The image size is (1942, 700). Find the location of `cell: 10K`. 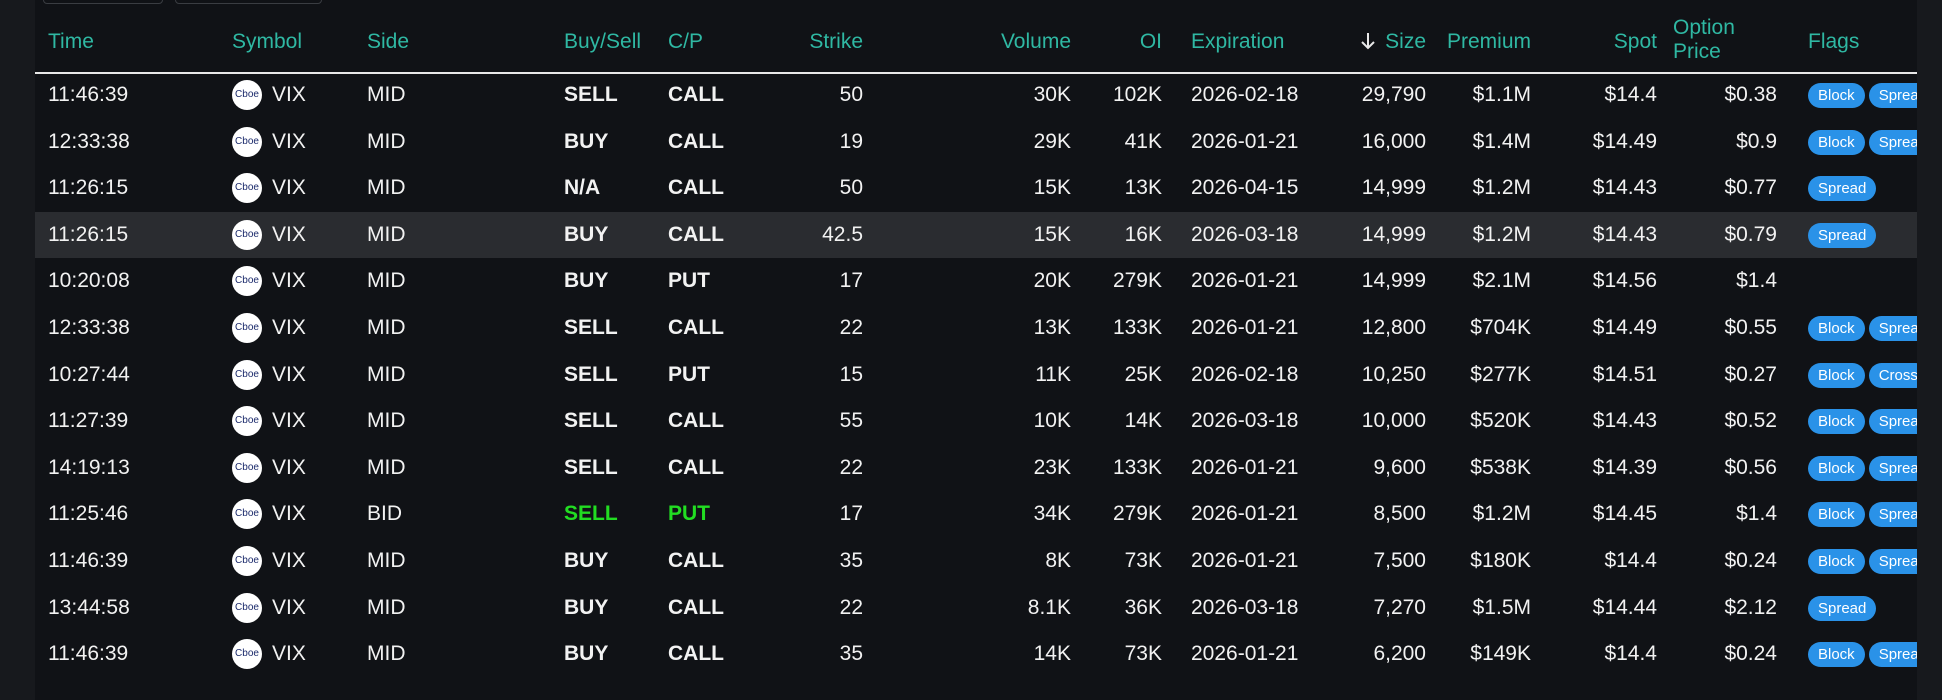

cell: 10K is located at coordinates (1052, 421).